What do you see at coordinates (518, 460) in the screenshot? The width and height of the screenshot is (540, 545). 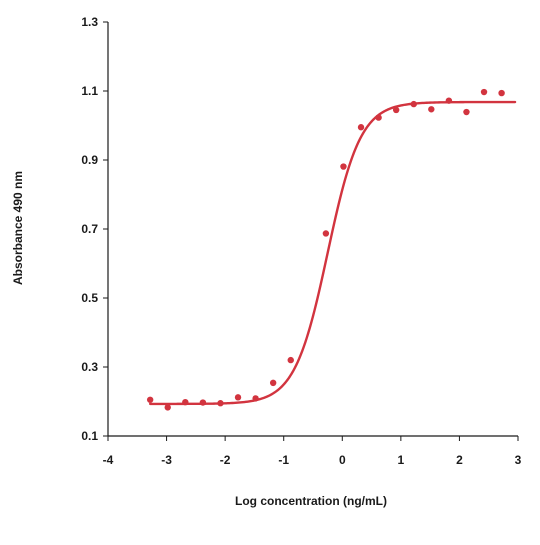 I see `x-tick-label: 3` at bounding box center [518, 460].